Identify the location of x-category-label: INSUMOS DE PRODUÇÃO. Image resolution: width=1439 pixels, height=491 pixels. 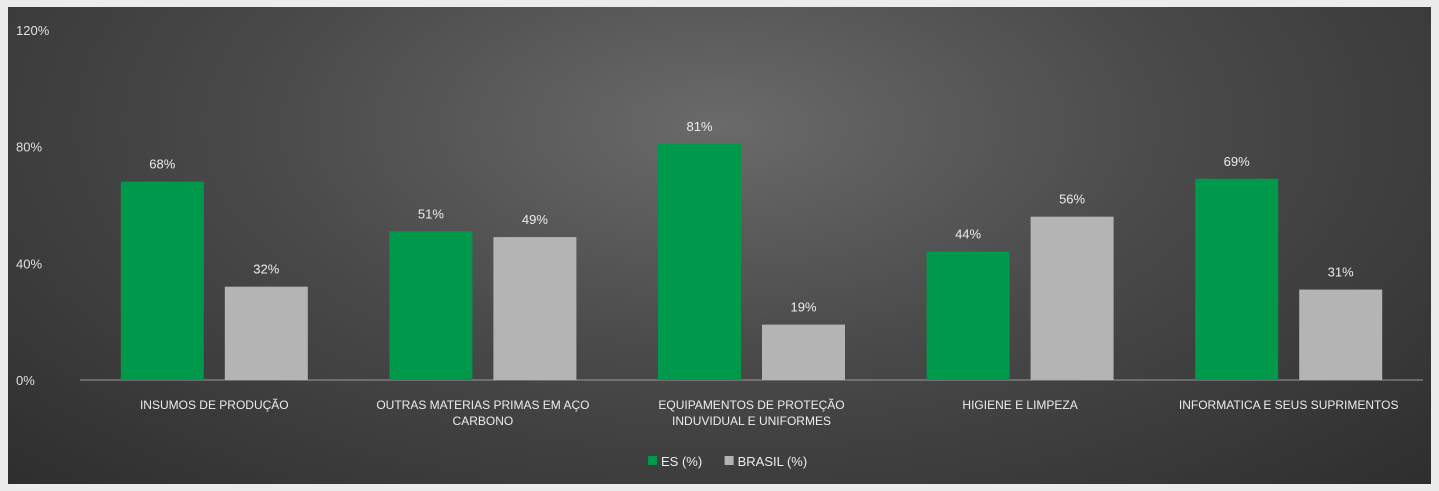
(214, 405).